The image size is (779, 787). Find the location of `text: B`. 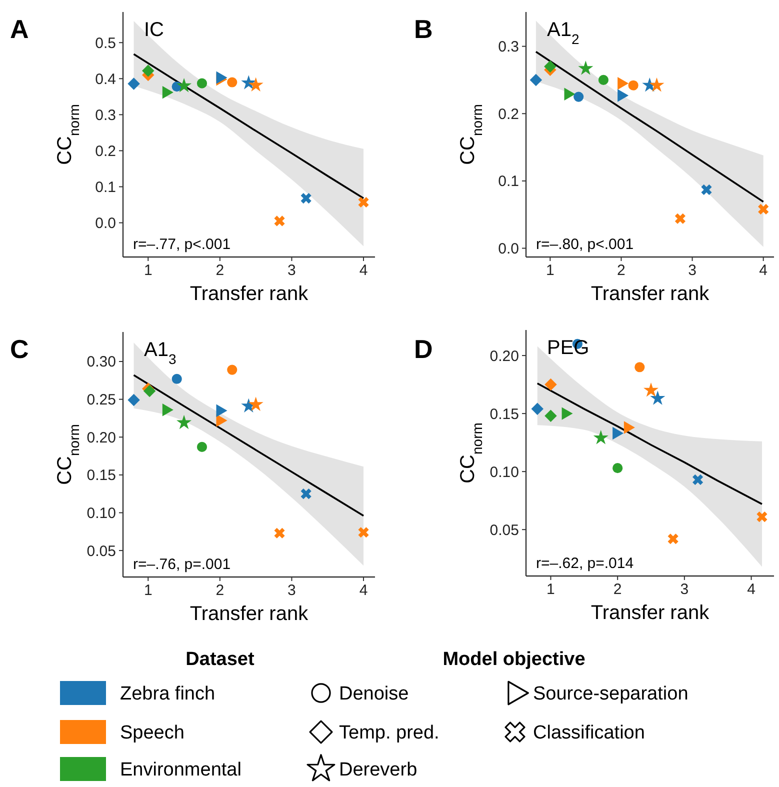

text: B is located at coordinates (423, 29).